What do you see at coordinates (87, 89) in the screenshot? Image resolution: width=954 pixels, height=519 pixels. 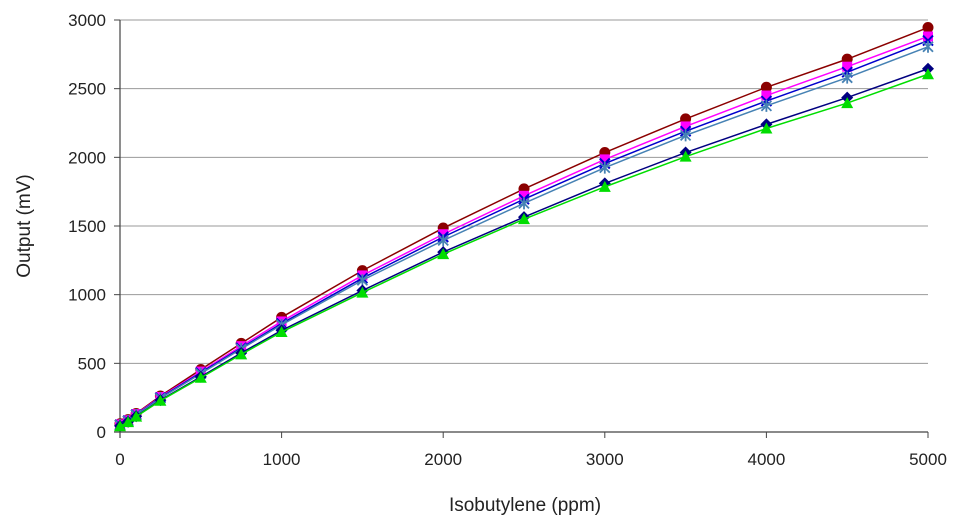 I see `y-tick-label: 2500` at bounding box center [87, 89].